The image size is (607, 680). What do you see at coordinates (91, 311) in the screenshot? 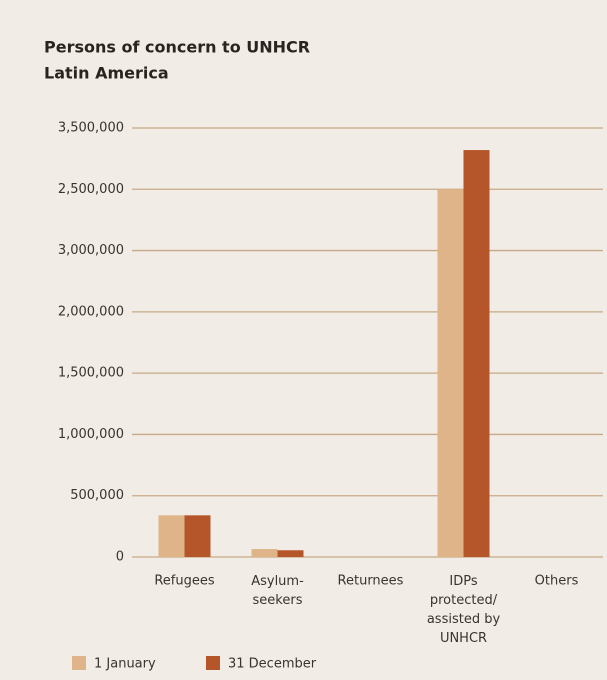
I see `y-tick-label: 2,000,000` at bounding box center [91, 311].